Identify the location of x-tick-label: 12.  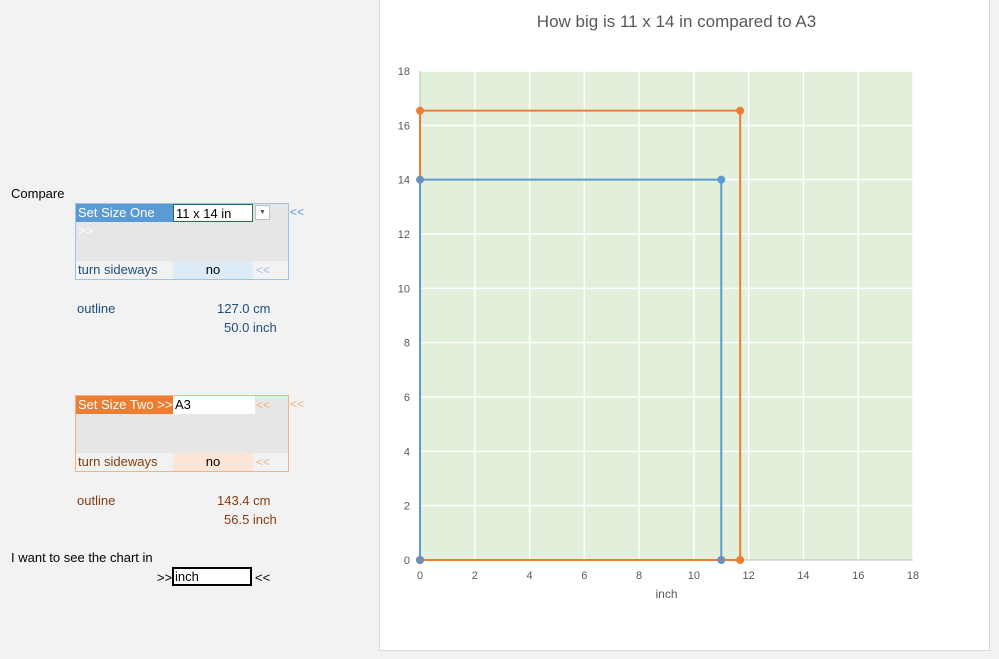
(749, 576).